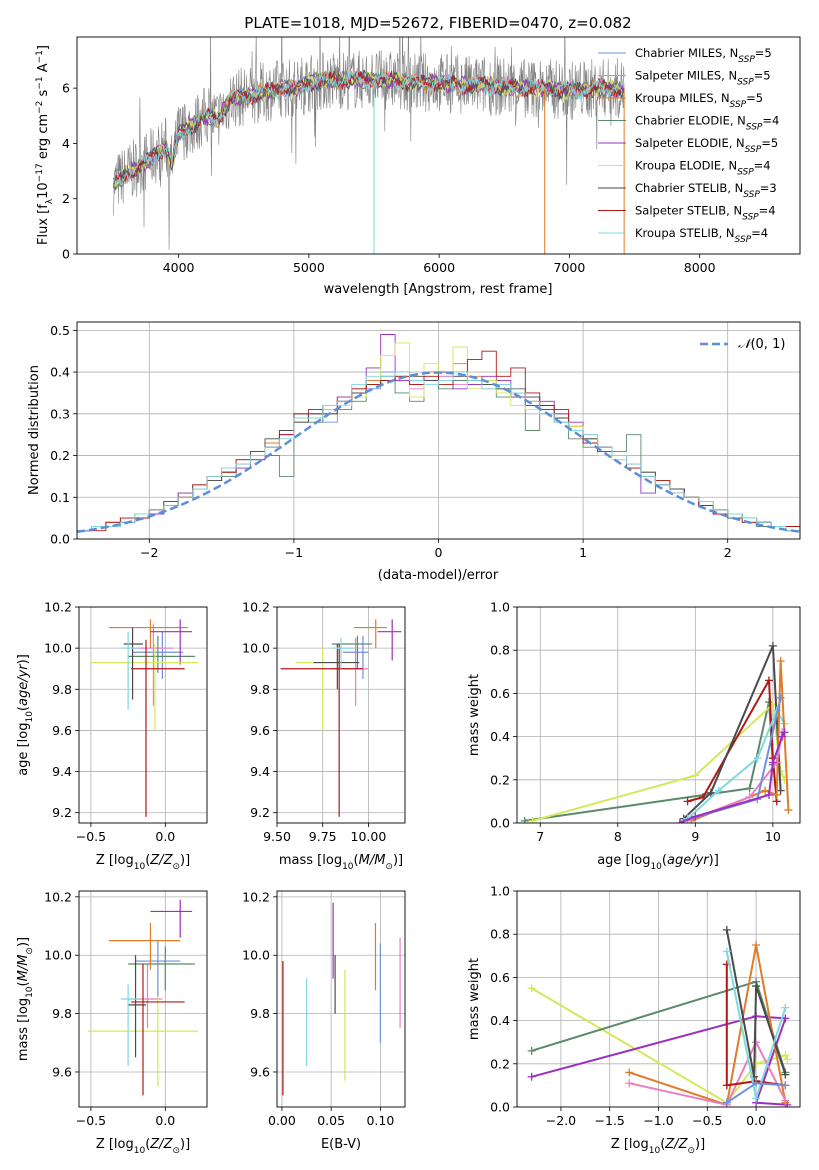  Describe the element at coordinates (685, 233) in the screenshot. I see `label-part: Kroupa STELIB, N` at that location.